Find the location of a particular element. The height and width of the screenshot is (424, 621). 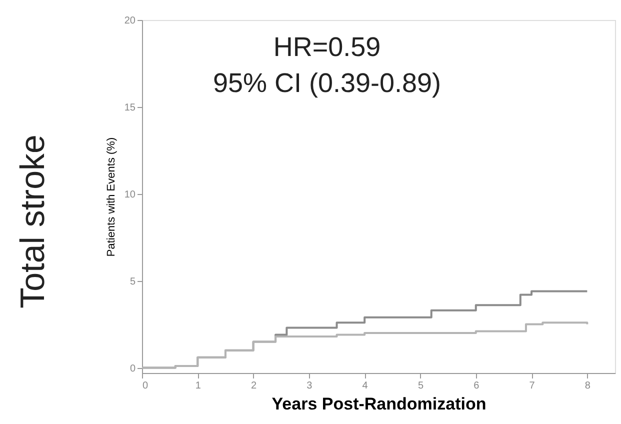

text: Total stroke is located at coordinates (33, 221).